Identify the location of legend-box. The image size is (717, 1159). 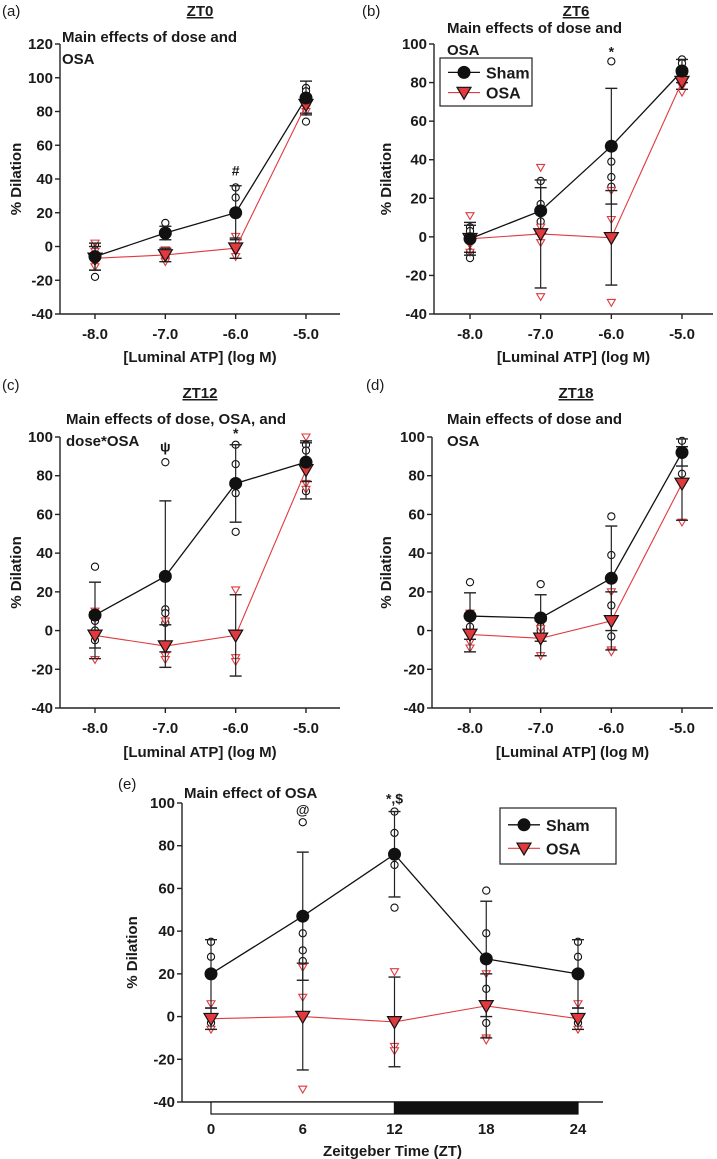
(558, 836).